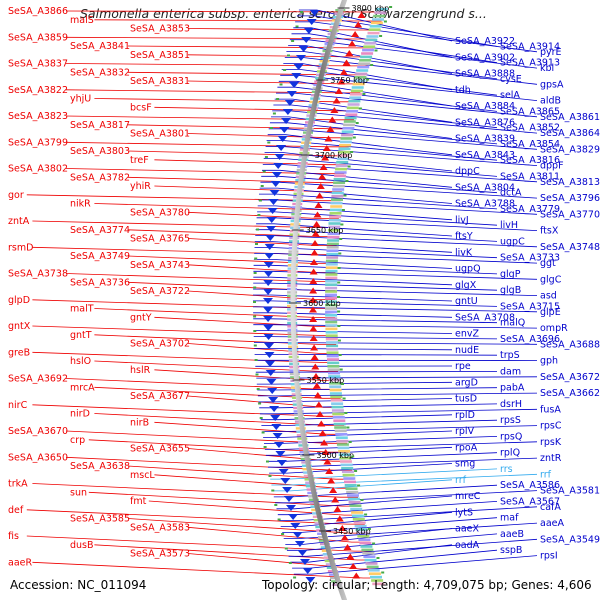  What do you see at coordinates (100, 151) in the screenshot?
I see `forward-gene-label: SeSA_A3803` at bounding box center [100, 151].